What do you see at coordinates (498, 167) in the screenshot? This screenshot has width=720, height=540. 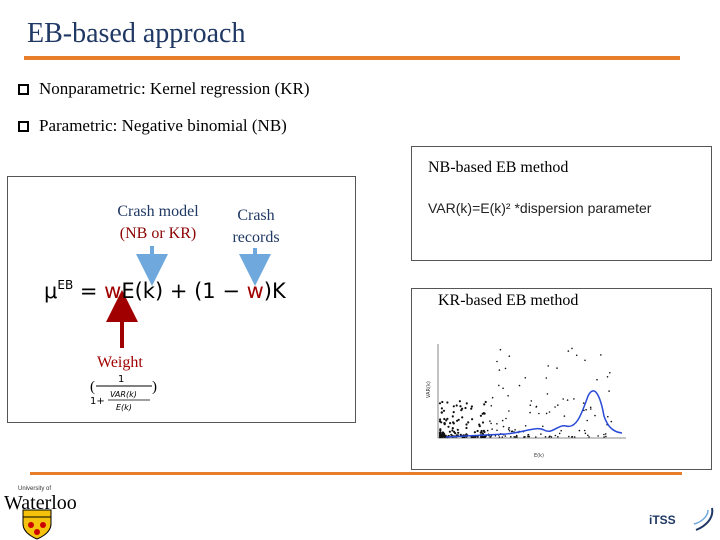 I see `nb-method-title: NB-based EB method` at bounding box center [498, 167].